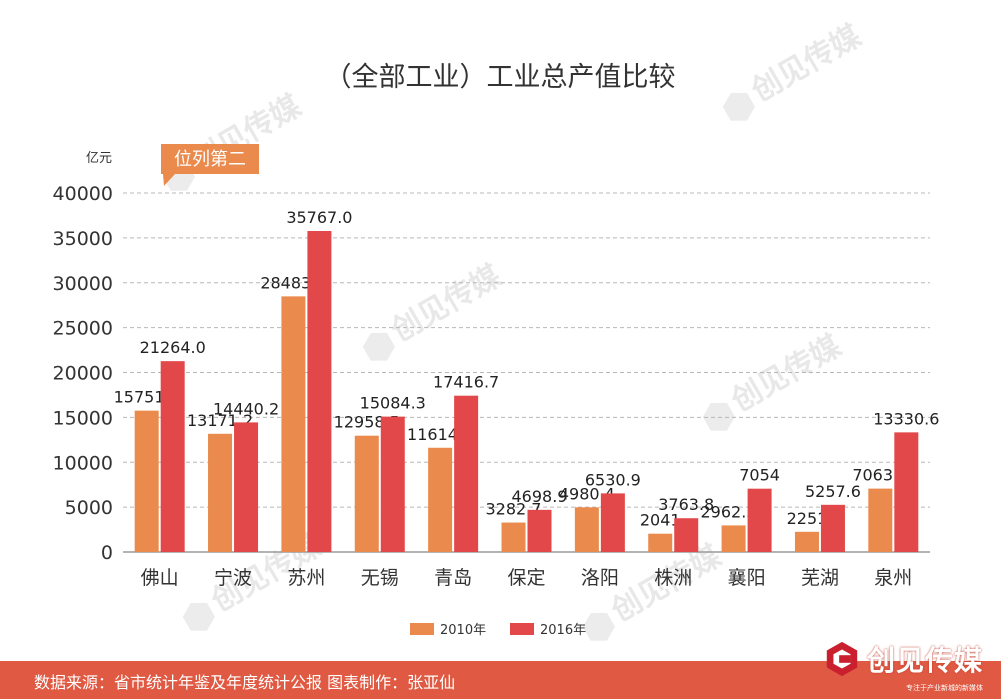 The width and height of the screenshot is (1001, 699). I want to click on y-tick-label: 30000, so click(83, 284).